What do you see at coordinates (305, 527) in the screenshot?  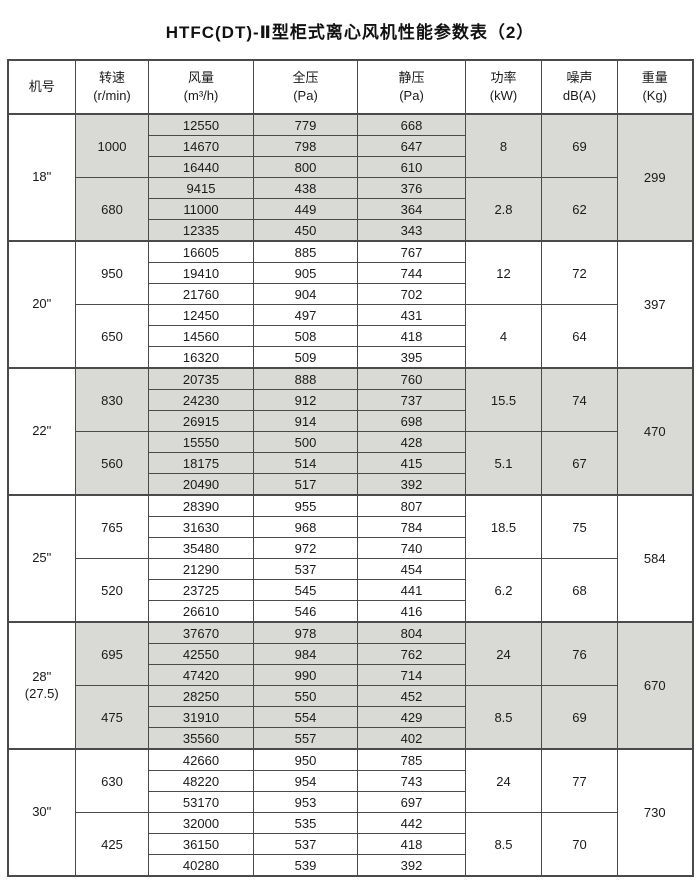 I see `total-pressure-cell: 968` at bounding box center [305, 527].